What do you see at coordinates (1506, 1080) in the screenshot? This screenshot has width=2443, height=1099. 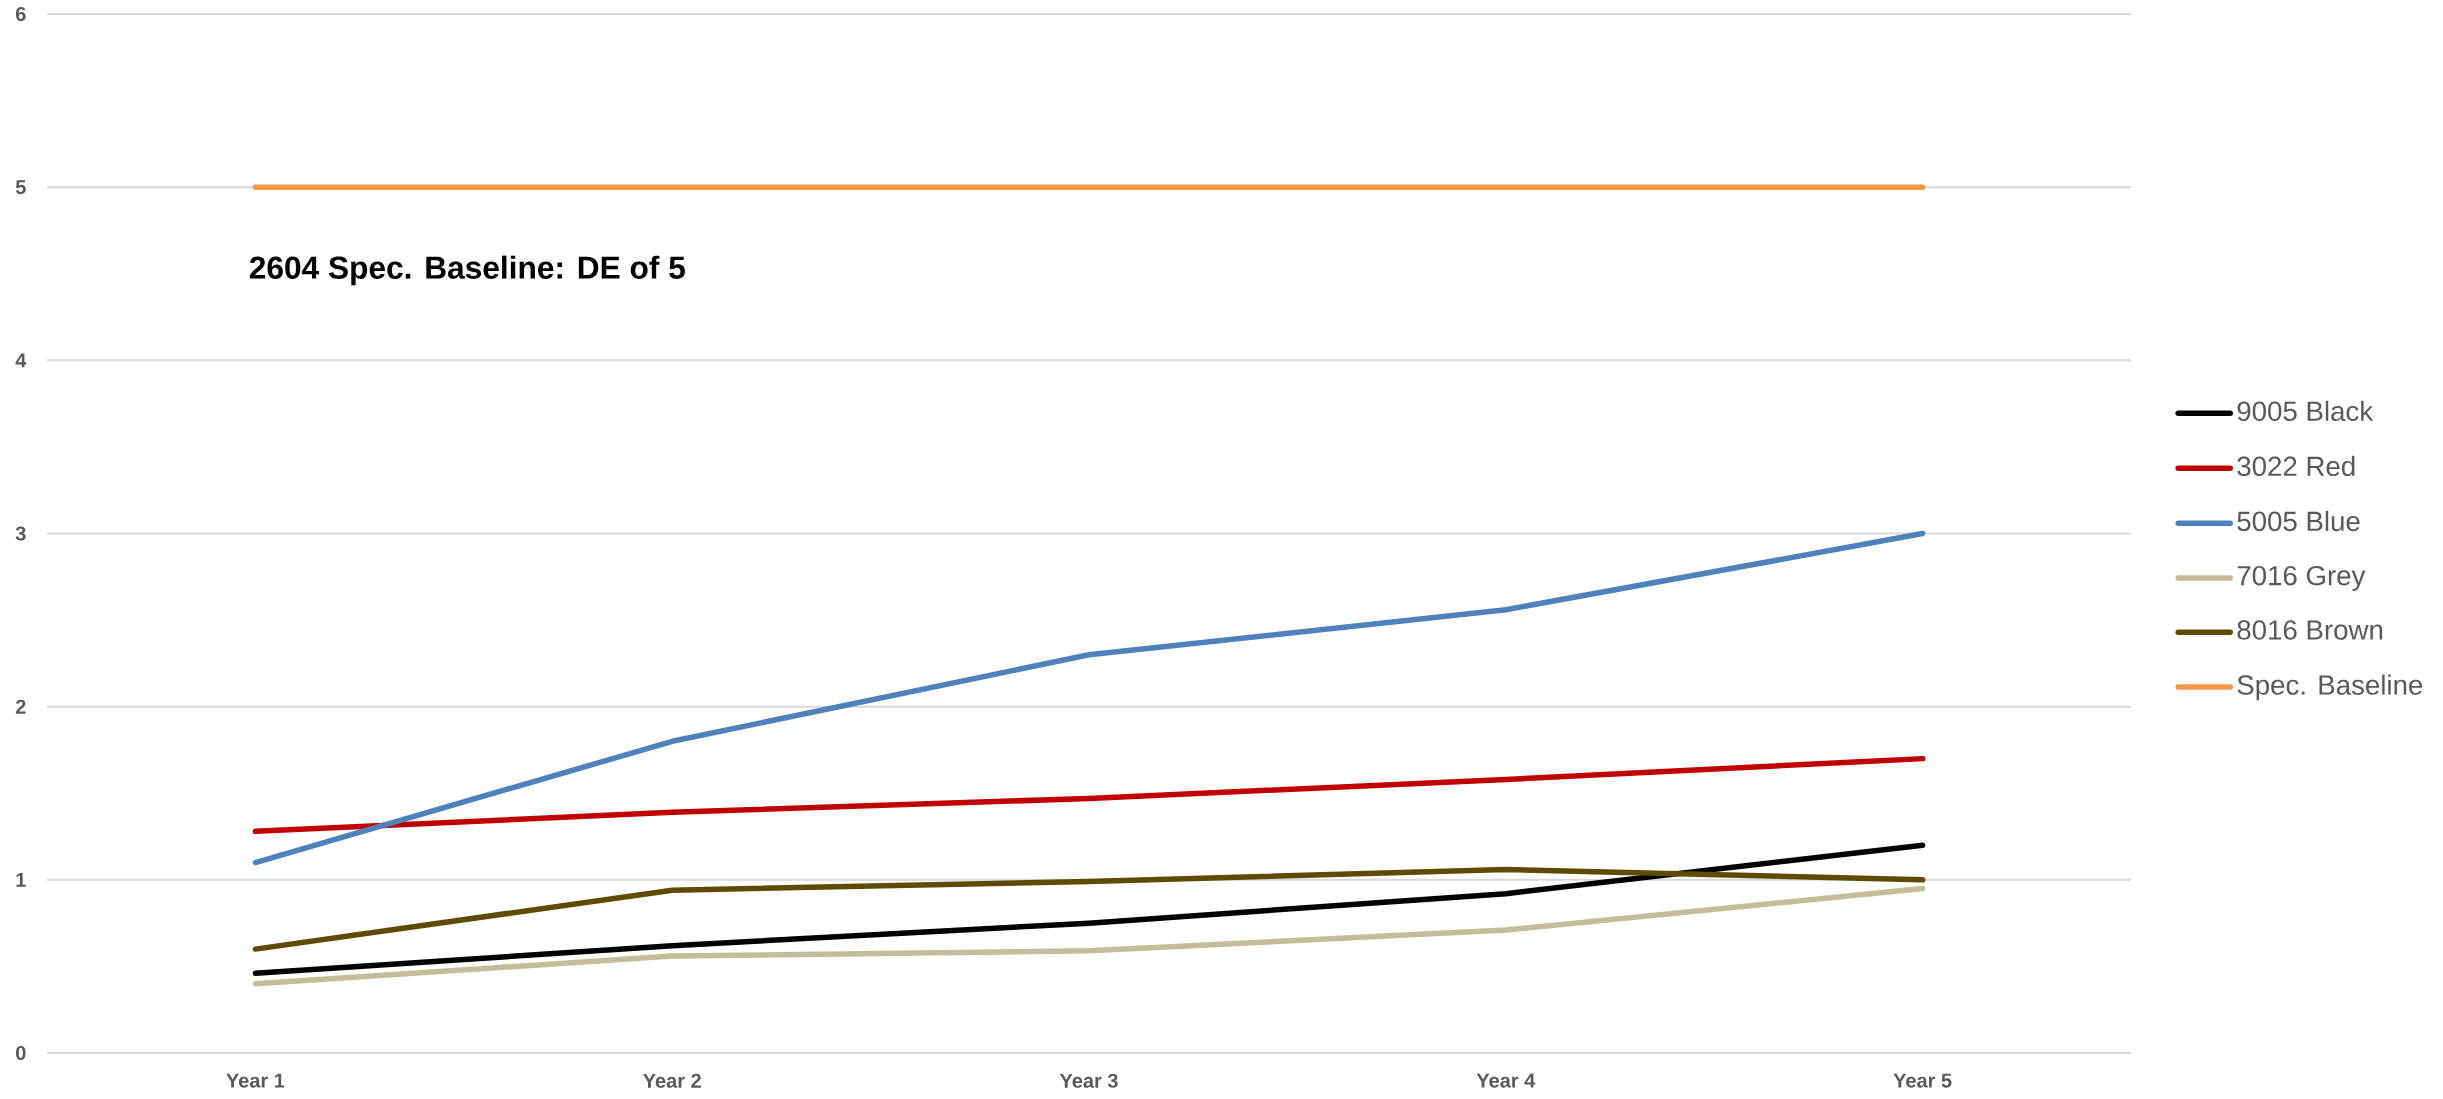 I see `x-tick-label: Year 4` at bounding box center [1506, 1080].